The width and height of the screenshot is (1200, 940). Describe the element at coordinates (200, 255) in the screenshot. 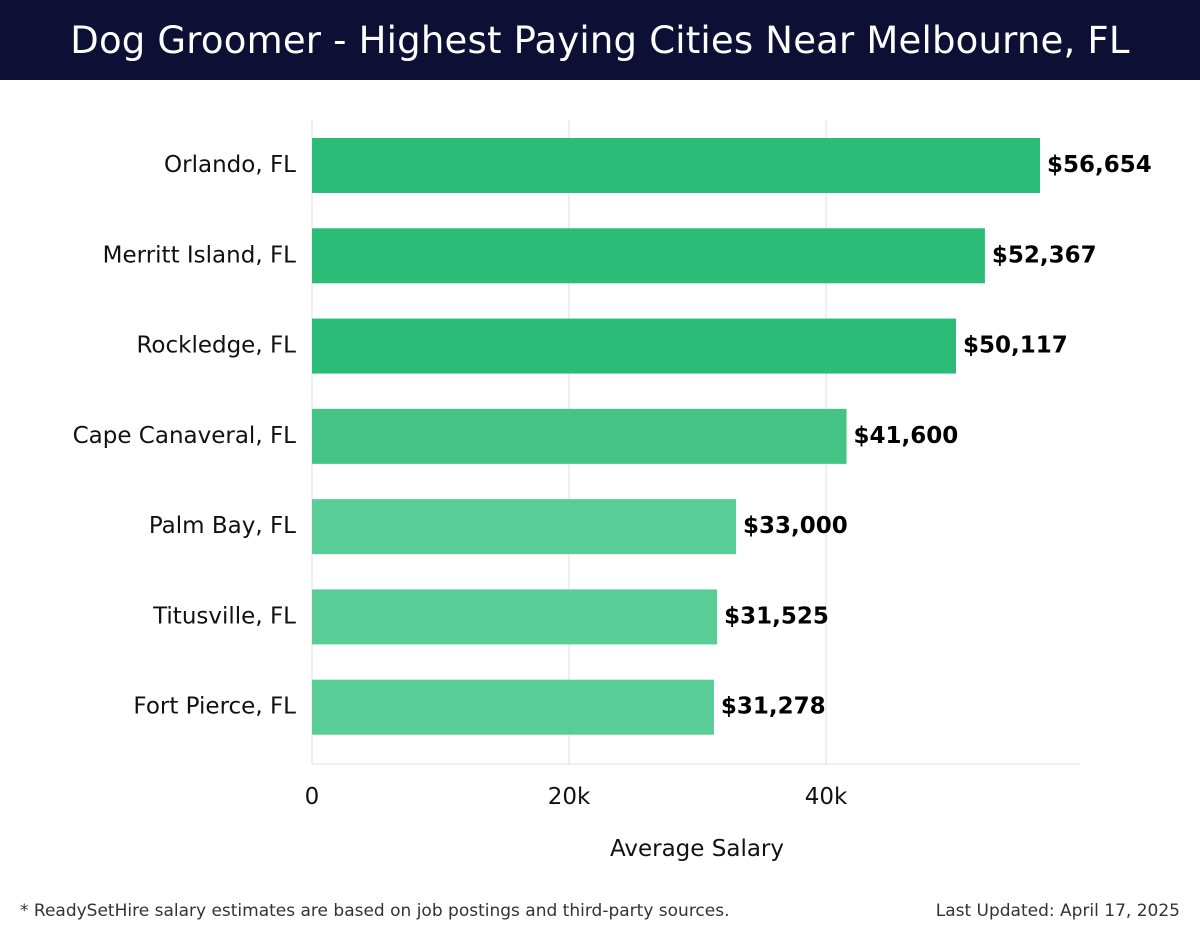

I see `category-label: Merritt Island, FL` at that location.